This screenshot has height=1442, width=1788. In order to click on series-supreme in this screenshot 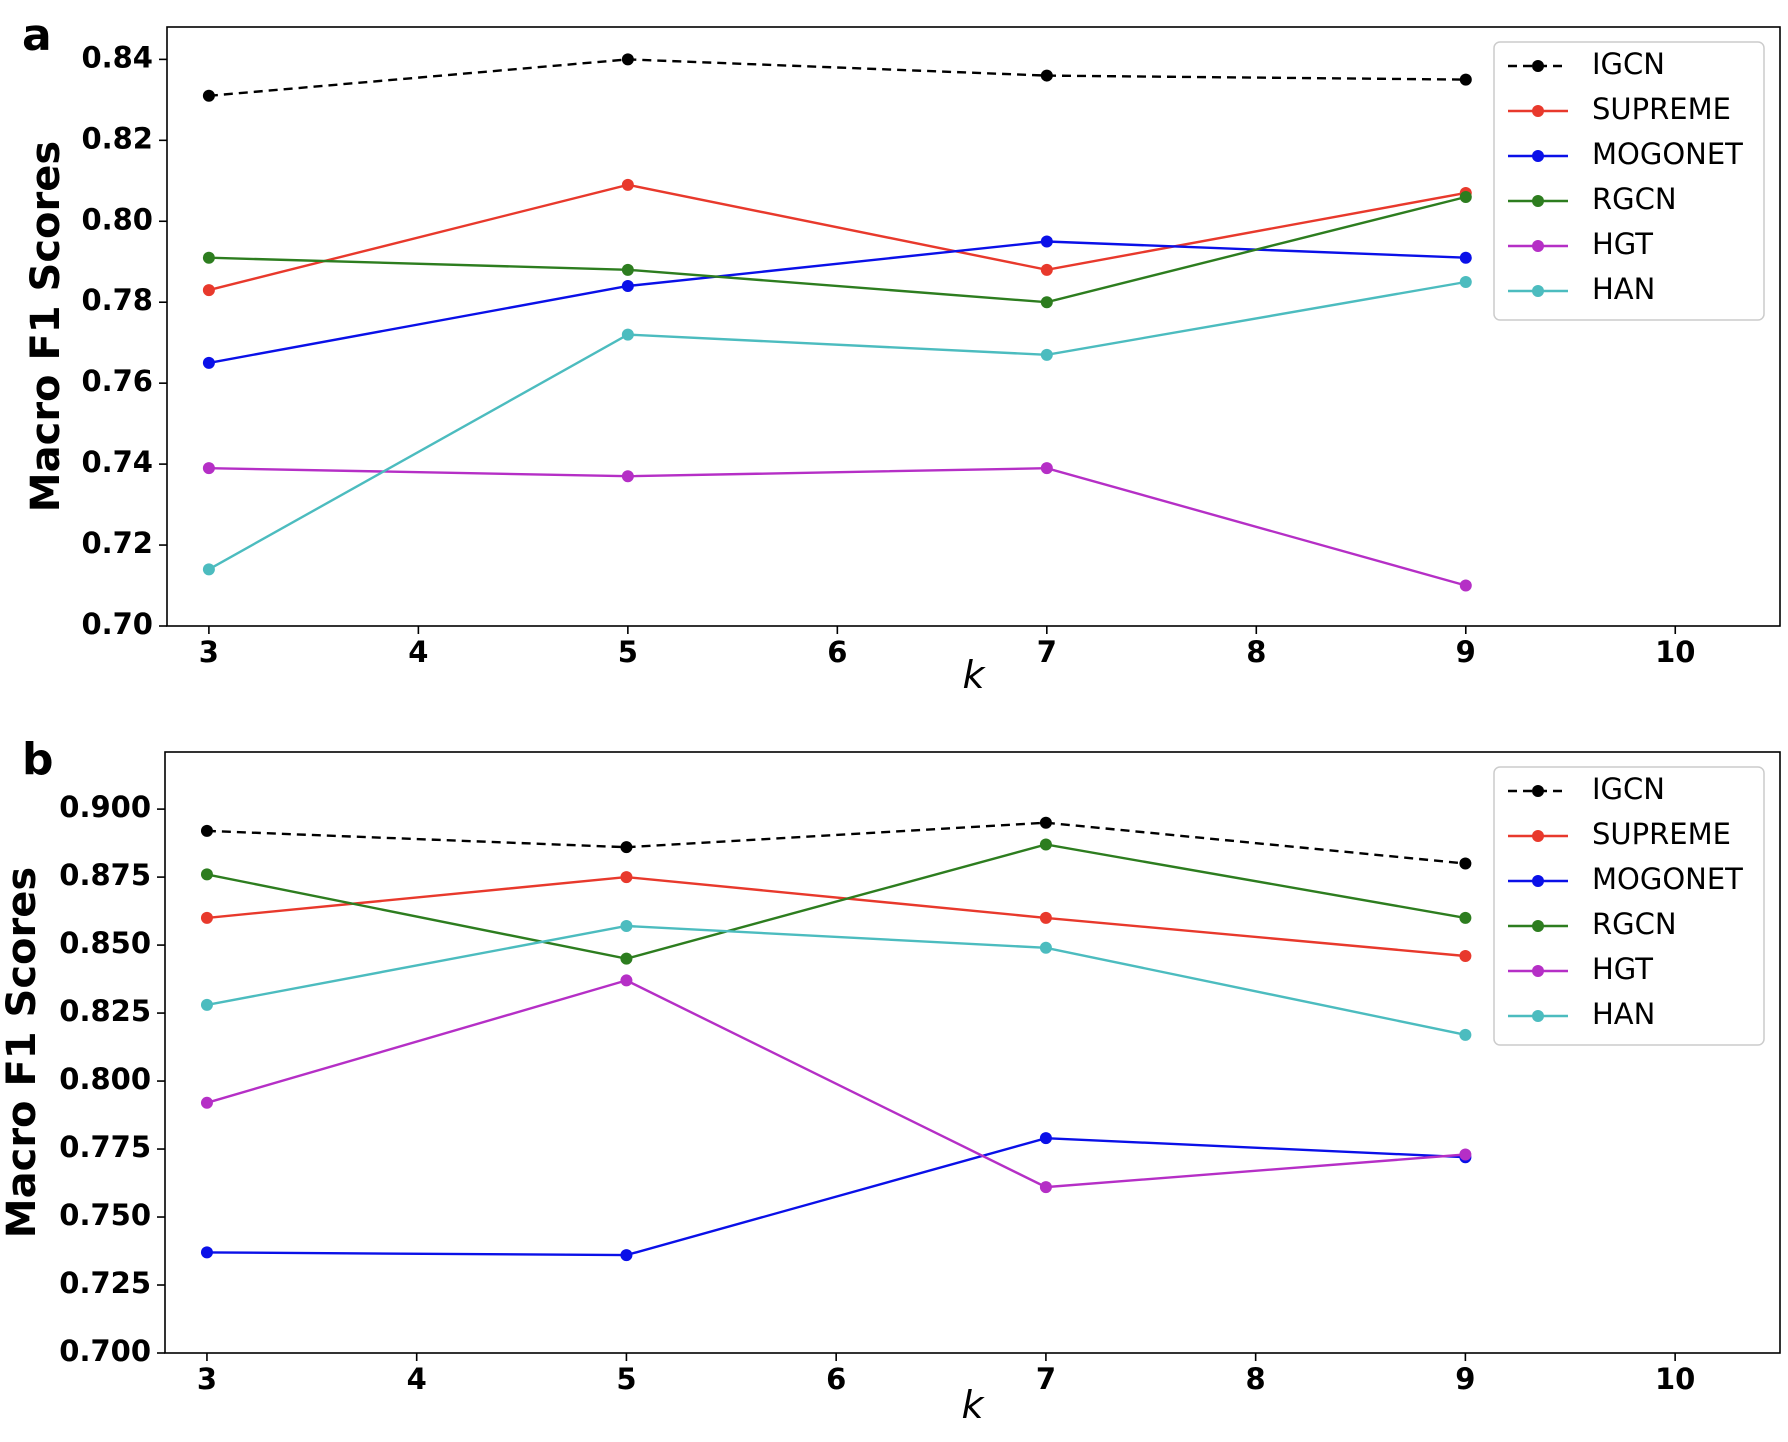, I will do `click(836, 916)`.